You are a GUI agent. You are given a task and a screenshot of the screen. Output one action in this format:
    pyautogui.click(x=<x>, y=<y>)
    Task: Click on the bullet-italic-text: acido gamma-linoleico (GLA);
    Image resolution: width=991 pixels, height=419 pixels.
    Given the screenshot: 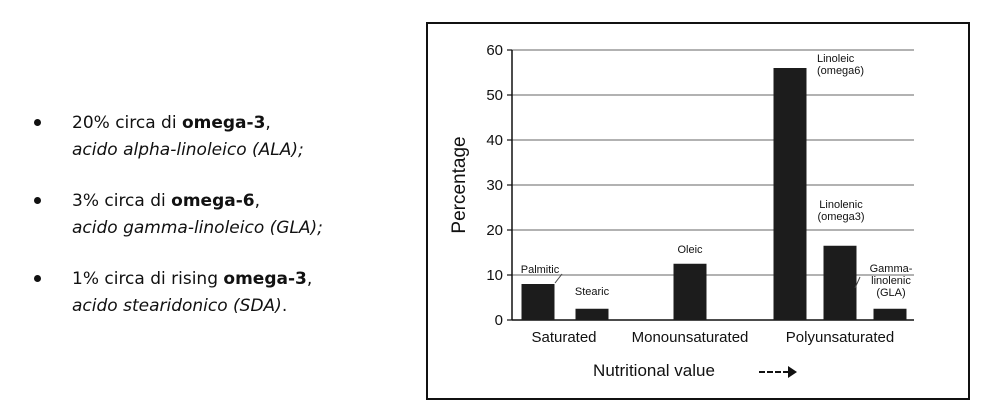 What is the action you would take?
    pyautogui.click(x=197, y=228)
    